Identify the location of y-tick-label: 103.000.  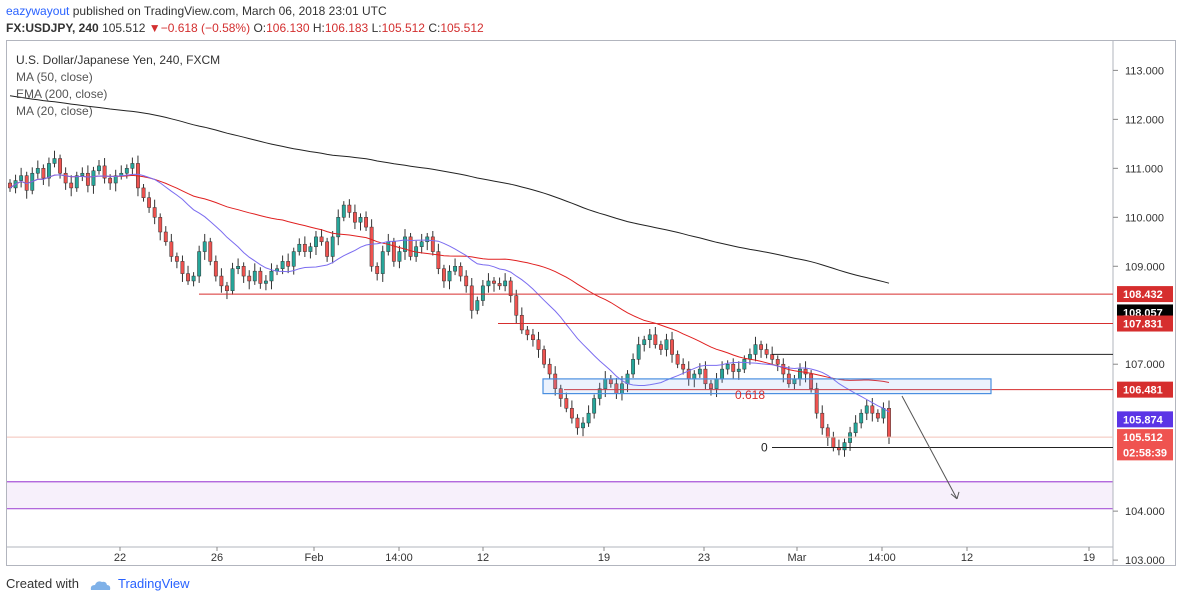
(1145, 560).